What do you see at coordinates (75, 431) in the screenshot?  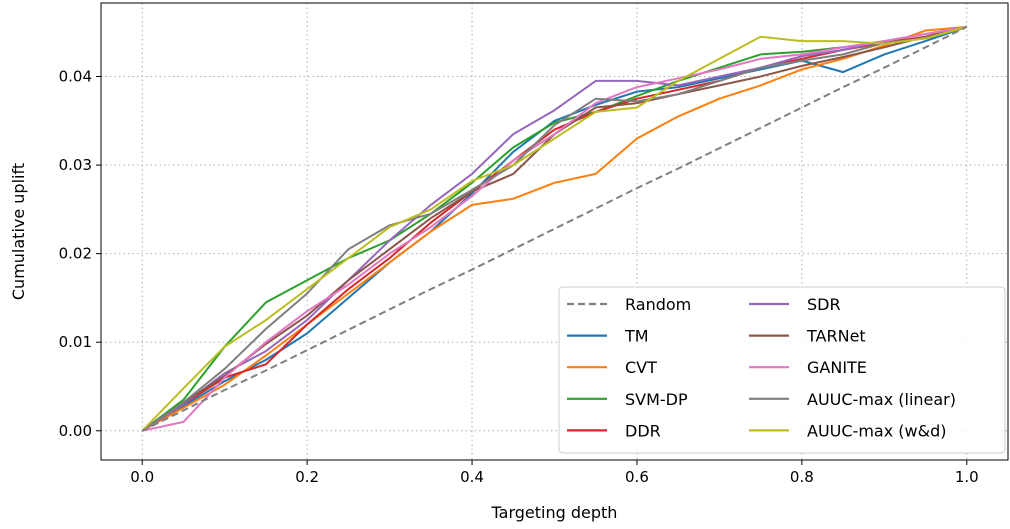 I see `y-tick-label: 0.00` at bounding box center [75, 431].